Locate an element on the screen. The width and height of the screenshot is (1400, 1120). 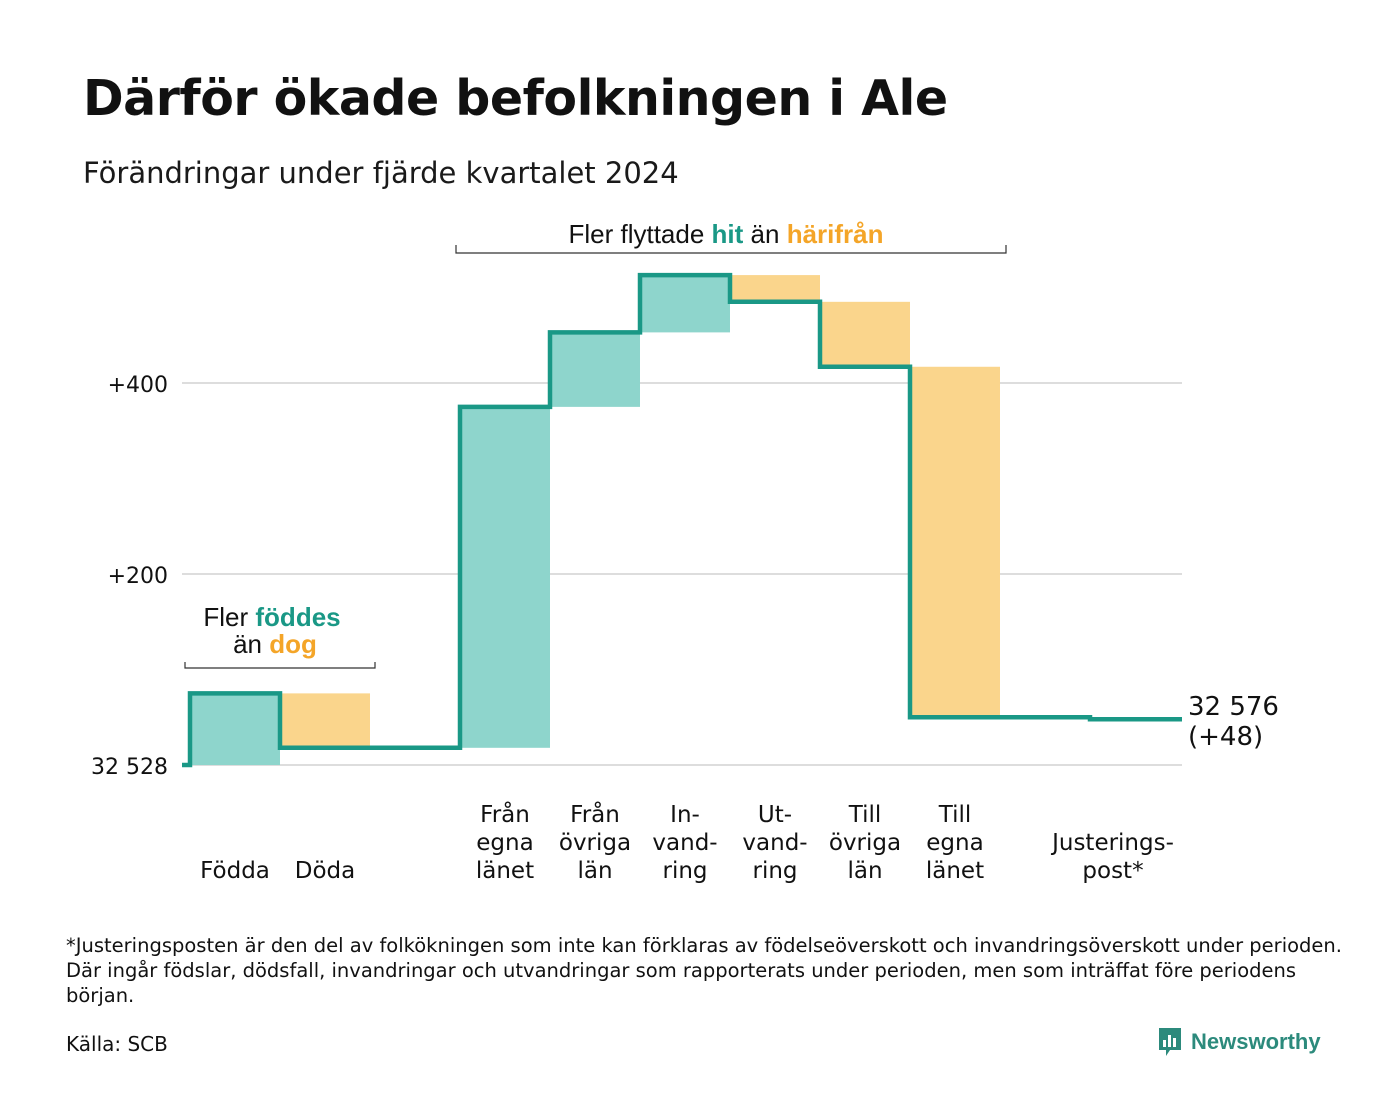
births-annotation-pre: Fler is located at coordinates (225, 617).